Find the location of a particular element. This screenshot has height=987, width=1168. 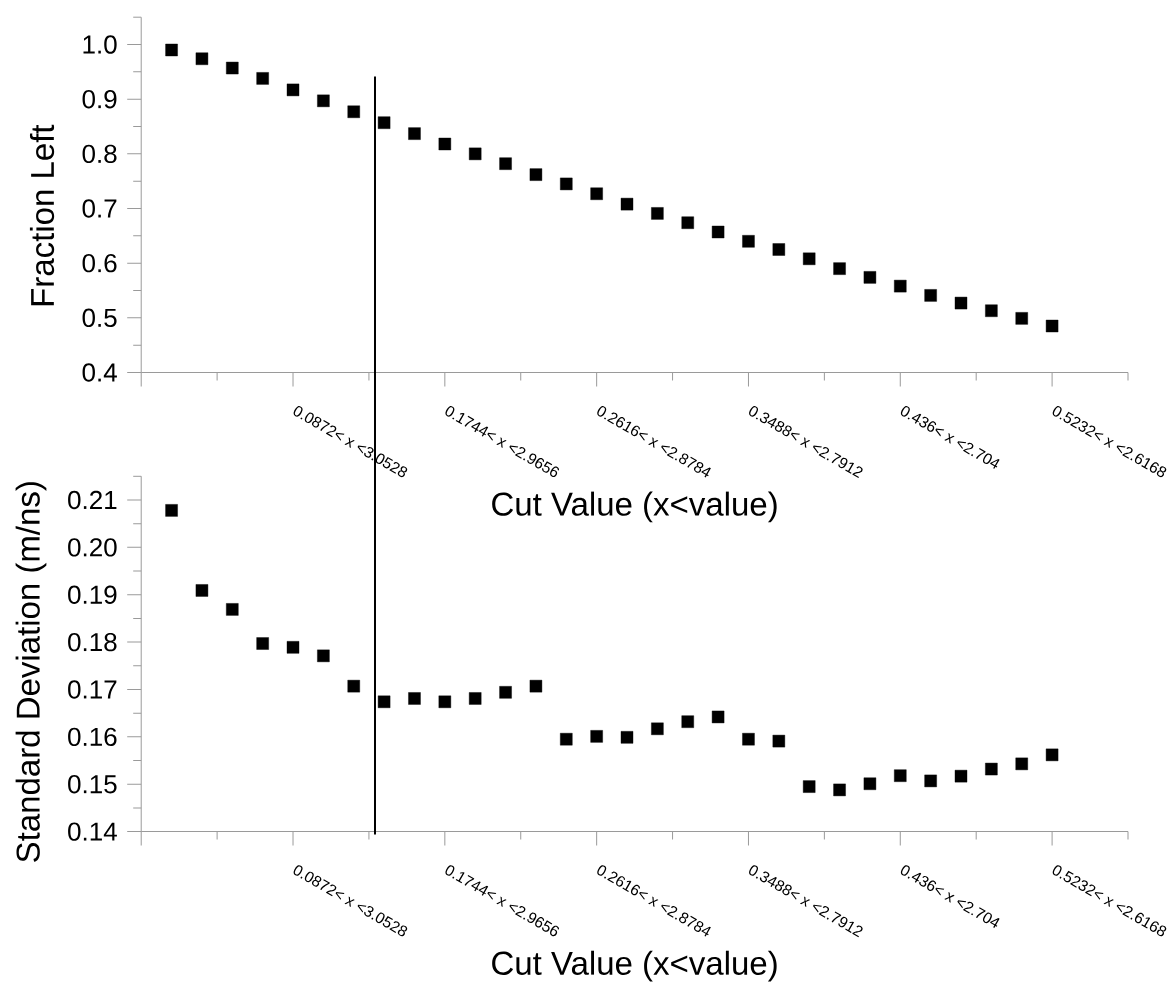

y-axis-title: Fraction Left is located at coordinates (42, 215).